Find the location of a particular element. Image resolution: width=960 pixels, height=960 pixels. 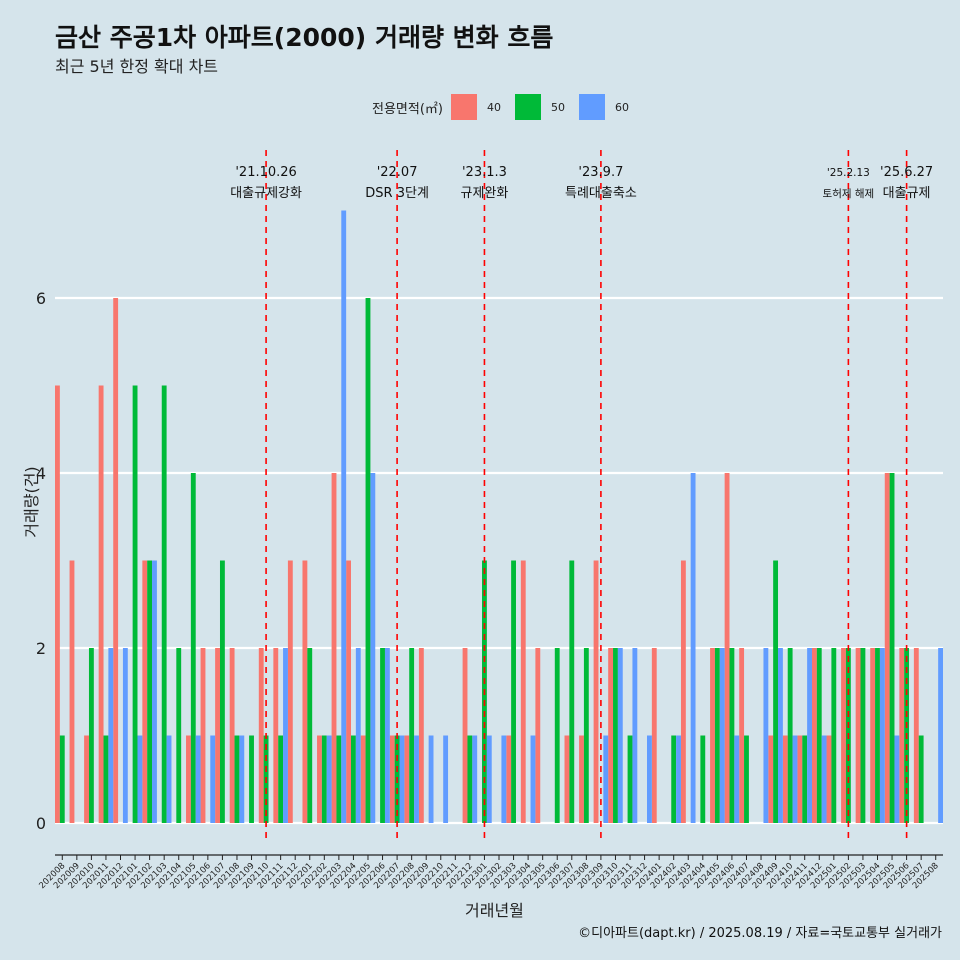

legend-title: 전용면적(㎡) is located at coordinates (407, 109).